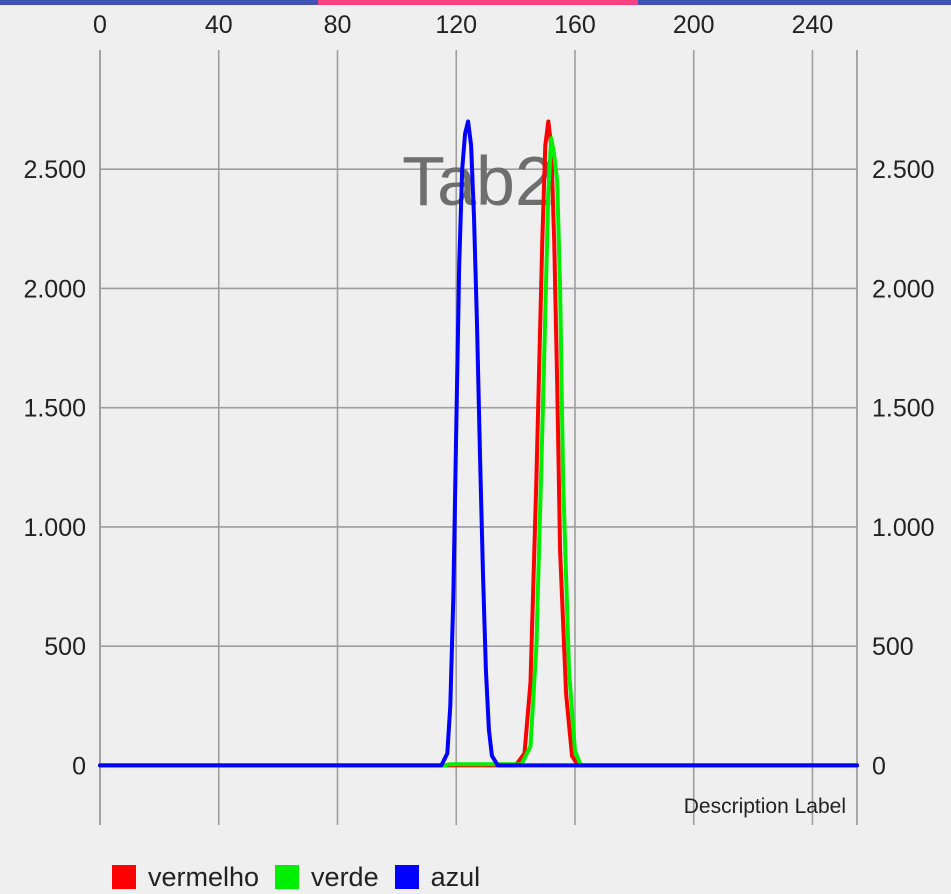  Describe the element at coordinates (903, 409) in the screenshot. I see `y-tick-label-right: 1.500` at that location.